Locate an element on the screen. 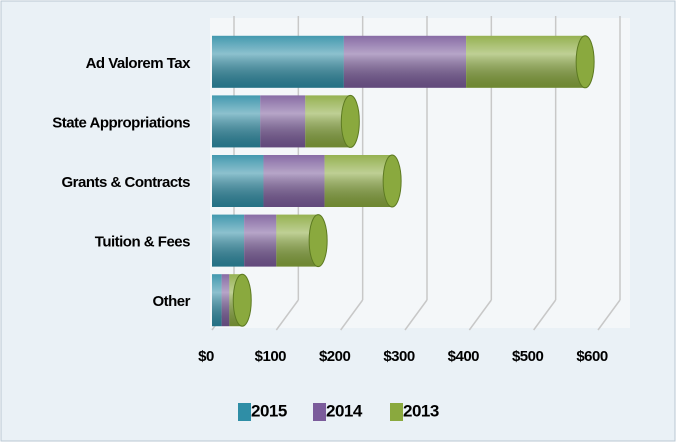 Image resolution: width=676 pixels, height=447 pixels. y-tick-label: Other is located at coordinates (171, 301).